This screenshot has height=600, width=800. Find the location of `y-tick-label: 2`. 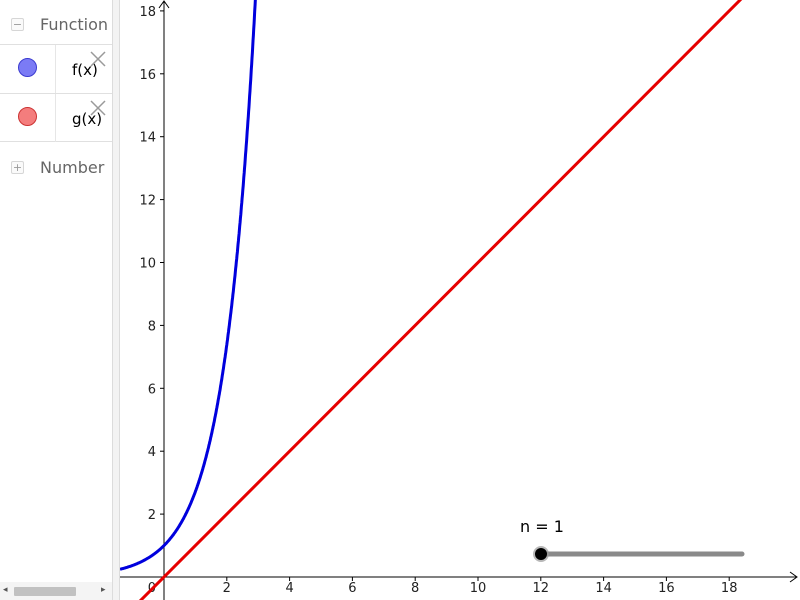

y-tick-label: 2 is located at coordinates (152, 515).